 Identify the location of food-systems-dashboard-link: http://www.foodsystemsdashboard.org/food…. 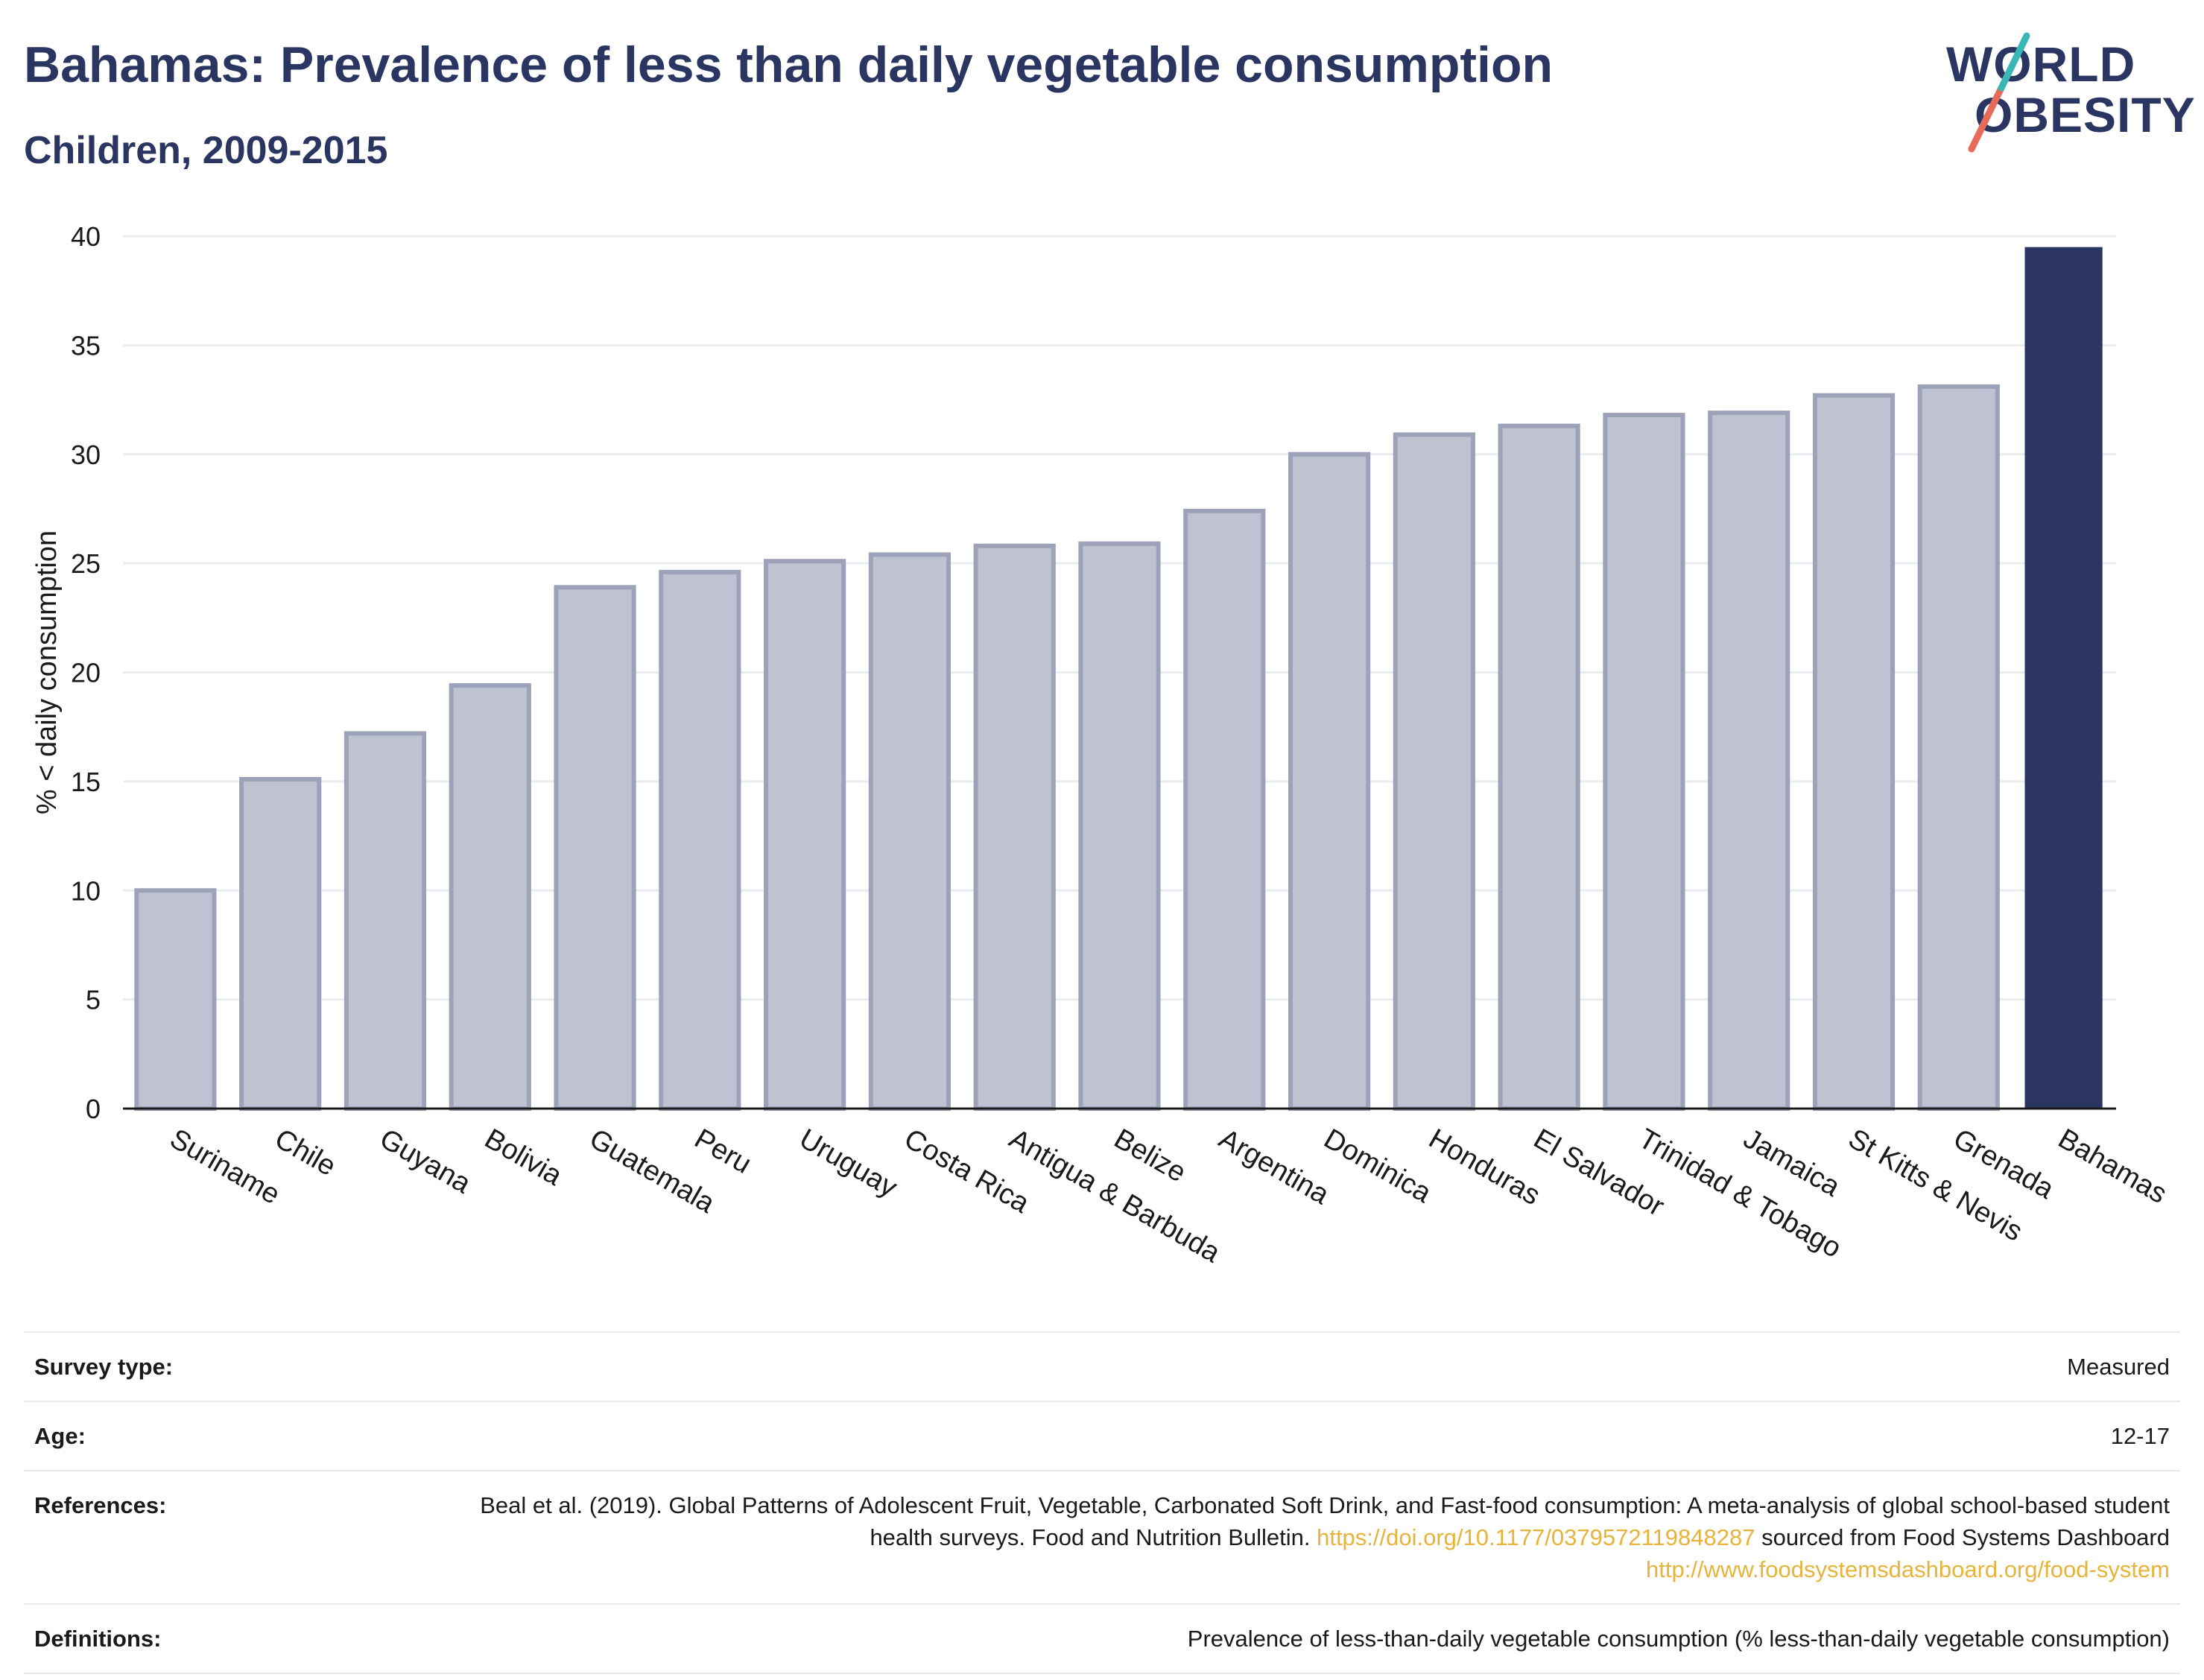
(1908, 1569).